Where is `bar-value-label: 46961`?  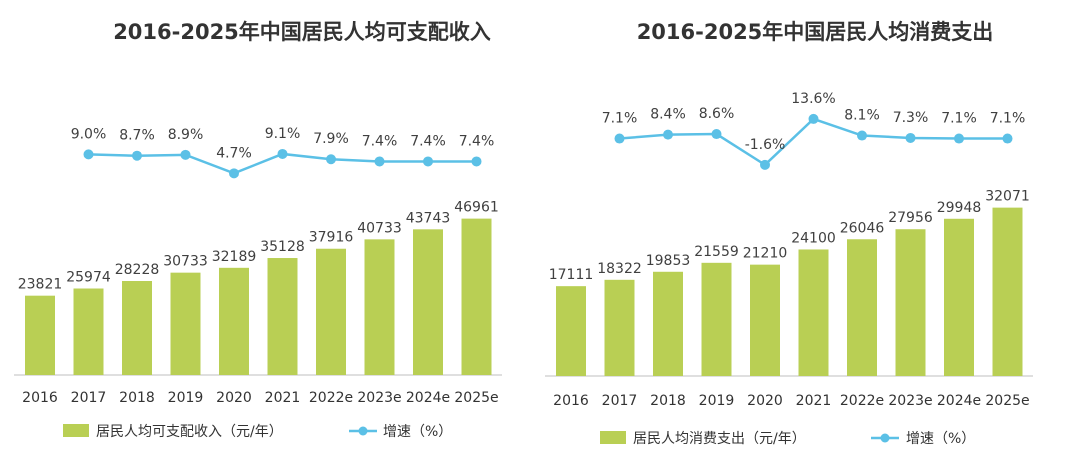 bar-value-label: 46961 is located at coordinates (476, 208).